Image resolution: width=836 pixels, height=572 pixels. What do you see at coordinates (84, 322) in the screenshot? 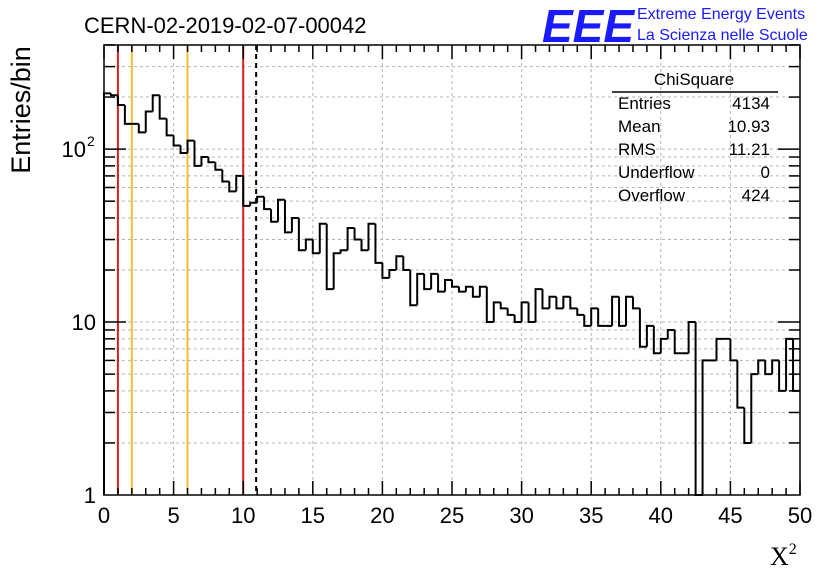
I see `y-tick-label: 10` at bounding box center [84, 322].